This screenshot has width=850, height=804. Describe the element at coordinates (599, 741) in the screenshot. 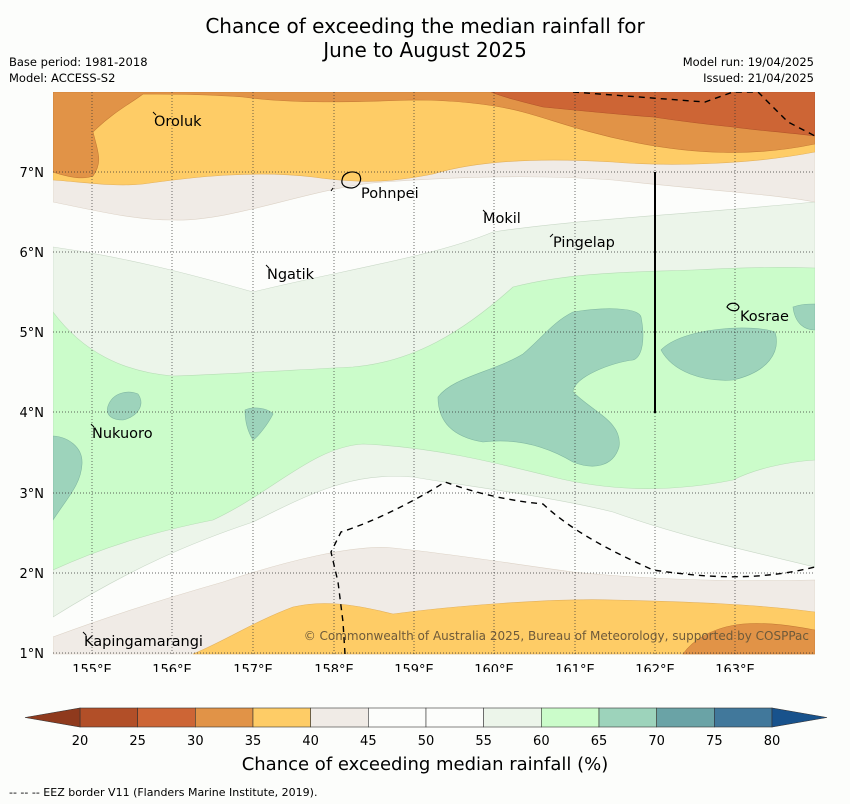

I see `colorbar-tick-label: 65` at that location.